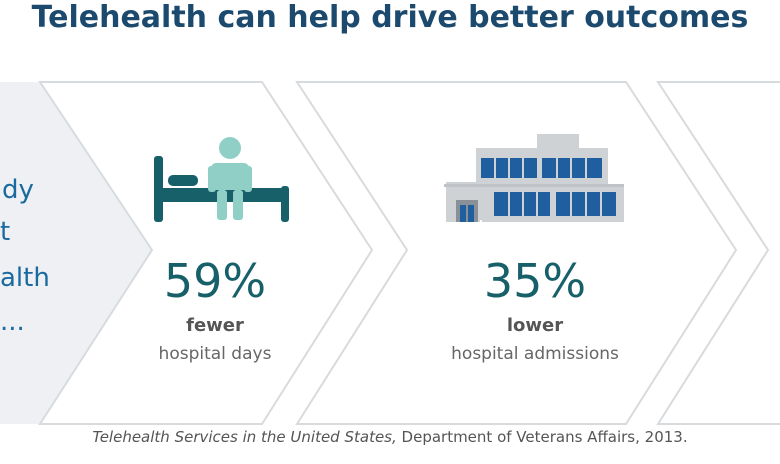  I want to click on left-panel, so click(76, 253).